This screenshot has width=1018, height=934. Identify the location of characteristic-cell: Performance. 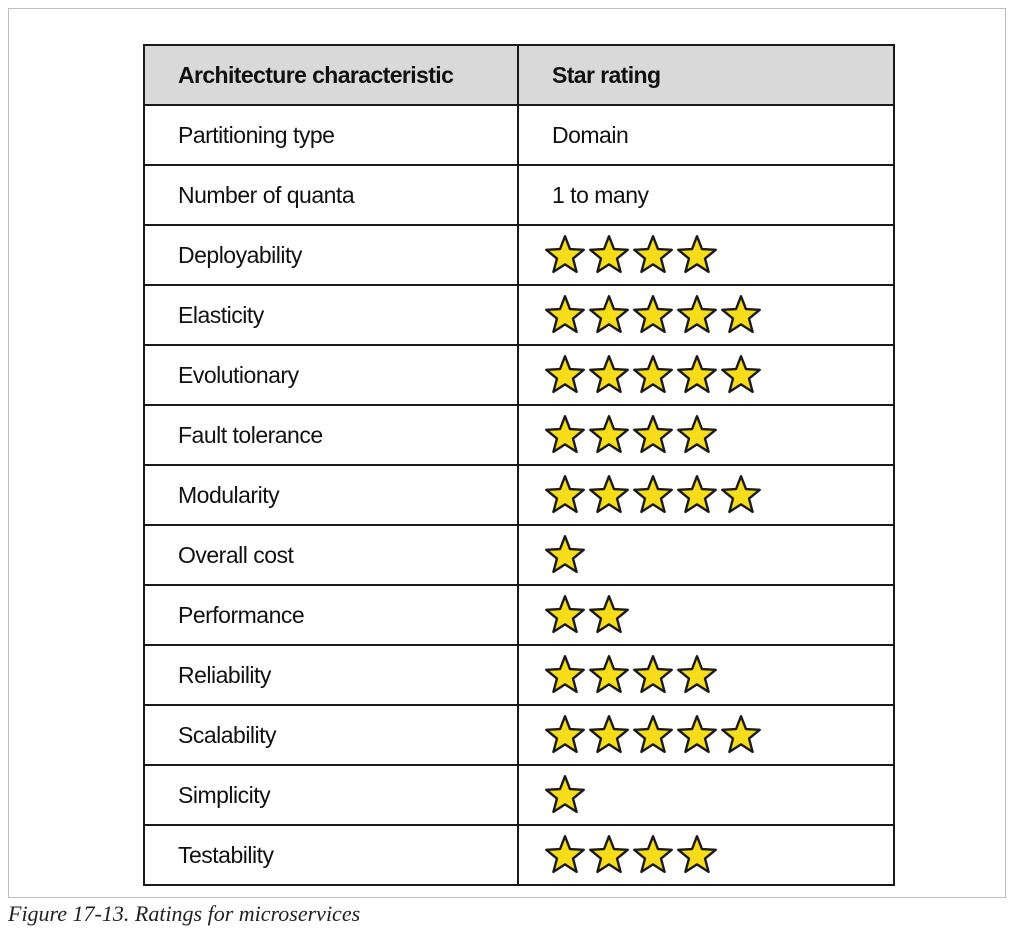
(331, 615).